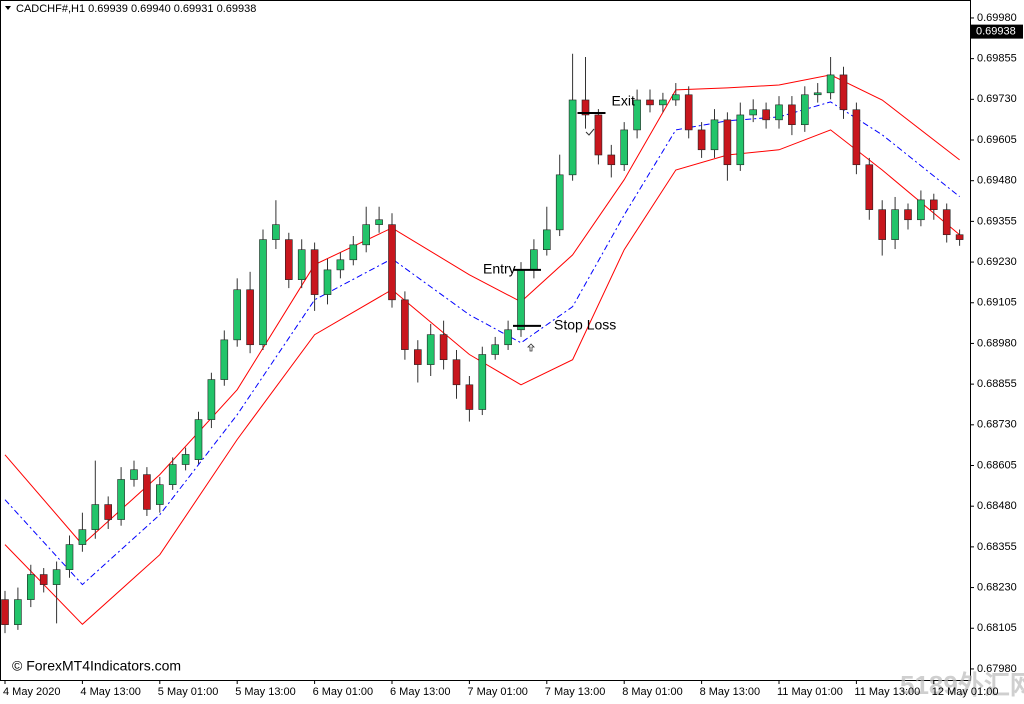  What do you see at coordinates (730, 692) in the screenshot?
I see `x-tick-label: 8 May 13:00` at bounding box center [730, 692].